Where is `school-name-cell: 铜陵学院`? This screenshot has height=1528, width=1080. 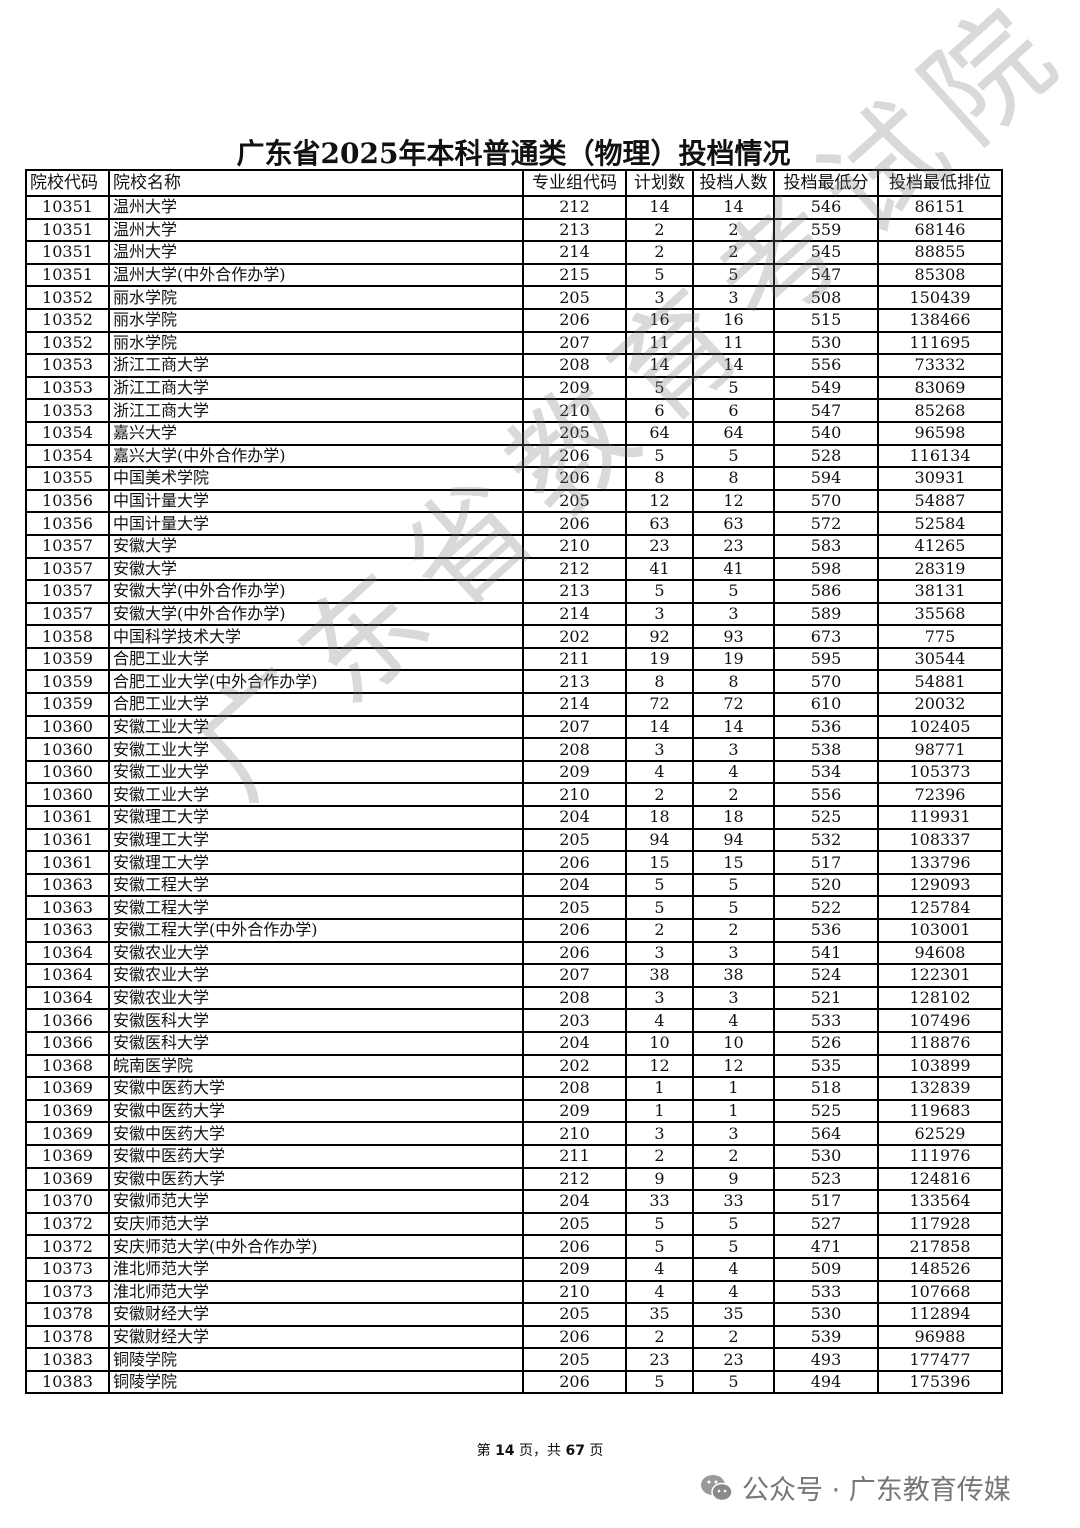 school-name-cell: 铜陵学院 is located at coordinates (316, 1359).